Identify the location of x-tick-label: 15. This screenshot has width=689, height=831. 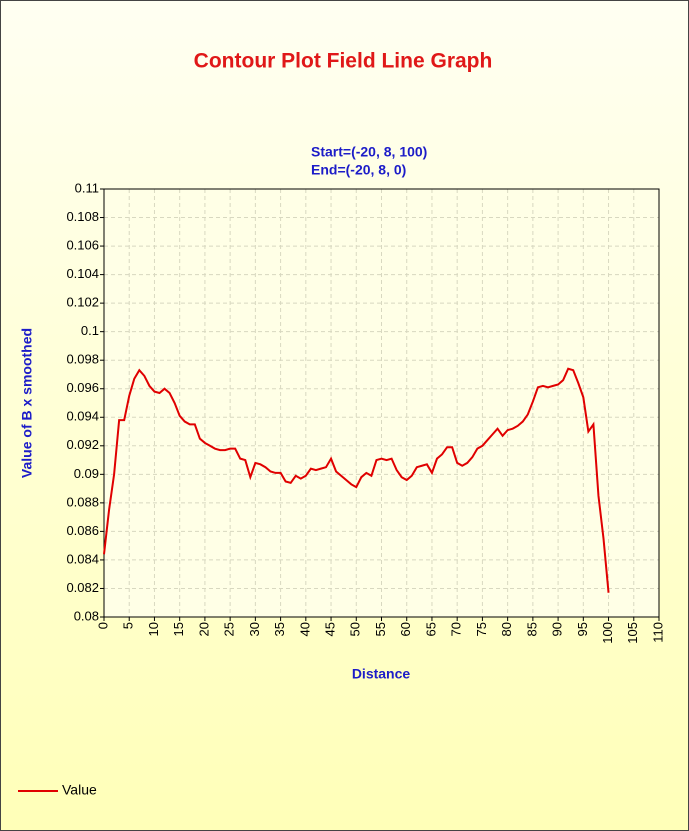
(178, 629).